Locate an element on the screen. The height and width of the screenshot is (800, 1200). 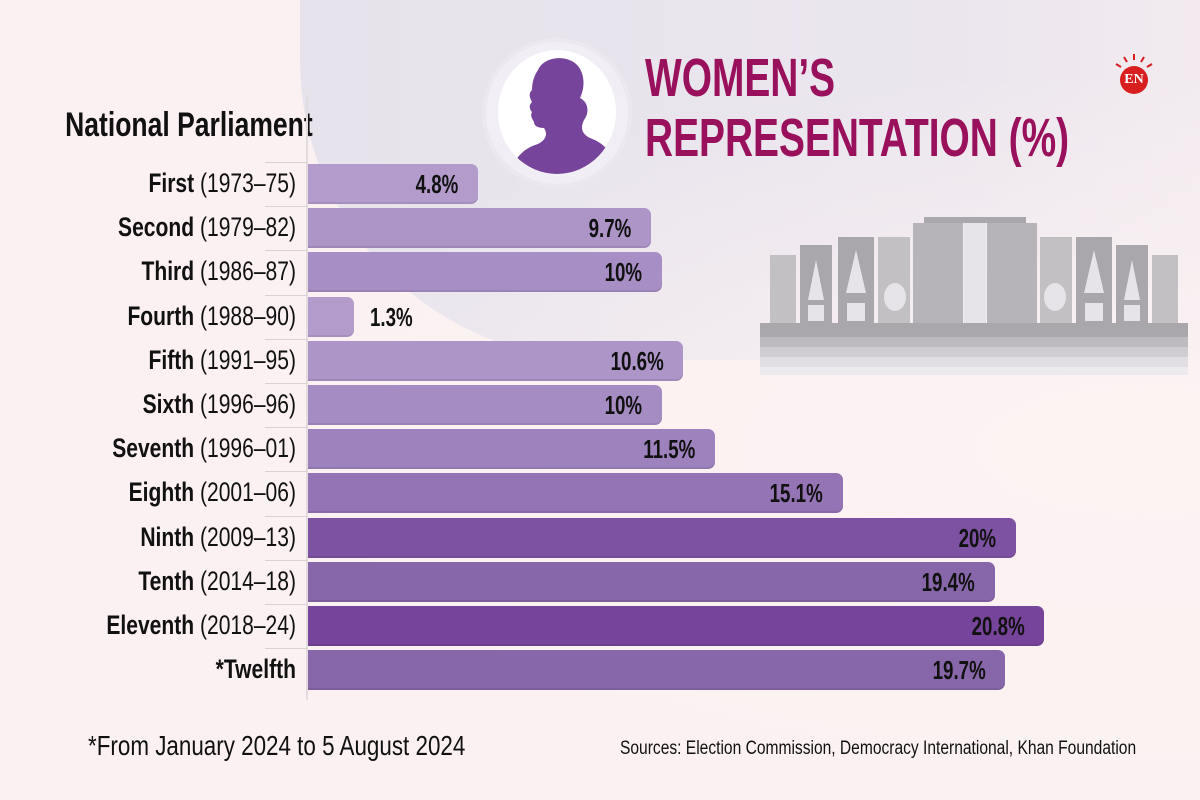
category-label: Ninth (2009–13) is located at coordinates (180, 537).